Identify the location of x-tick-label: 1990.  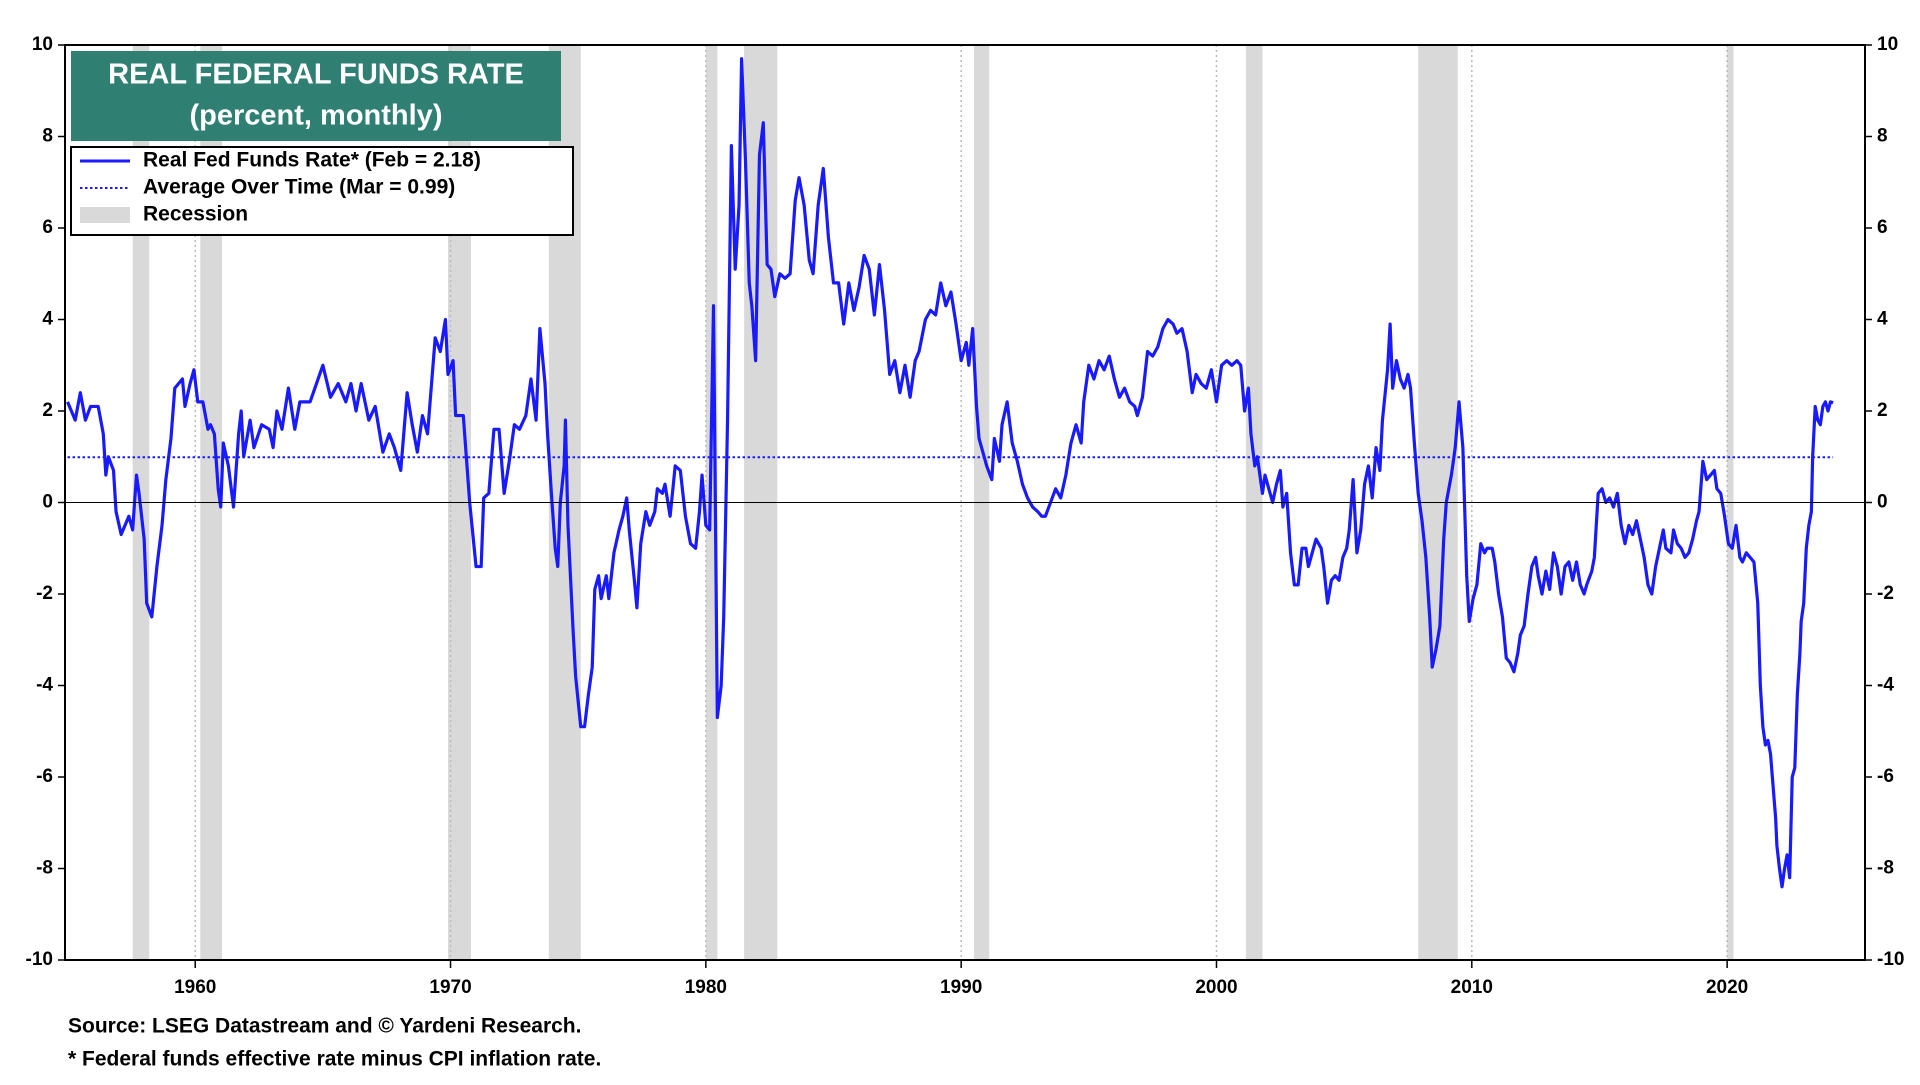
(961, 987).